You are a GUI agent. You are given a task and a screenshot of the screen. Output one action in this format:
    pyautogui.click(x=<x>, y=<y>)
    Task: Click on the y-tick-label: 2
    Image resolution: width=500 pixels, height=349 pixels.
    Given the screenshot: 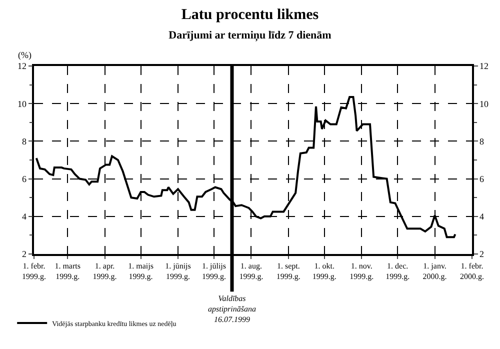 What is the action you would take?
    pyautogui.click(x=24, y=254)
    